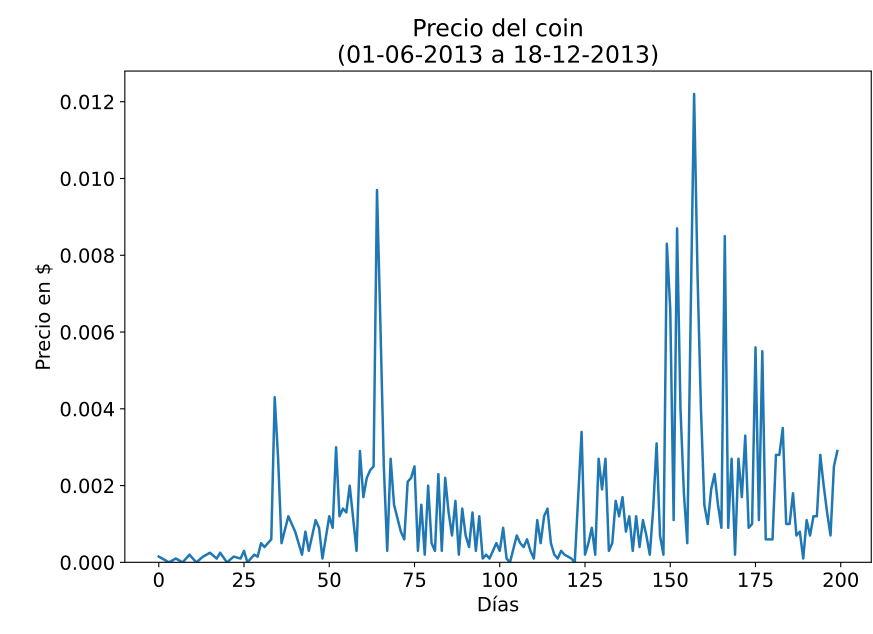  Describe the element at coordinates (585, 580) in the screenshot. I see `x-tick-label: 125` at that location.